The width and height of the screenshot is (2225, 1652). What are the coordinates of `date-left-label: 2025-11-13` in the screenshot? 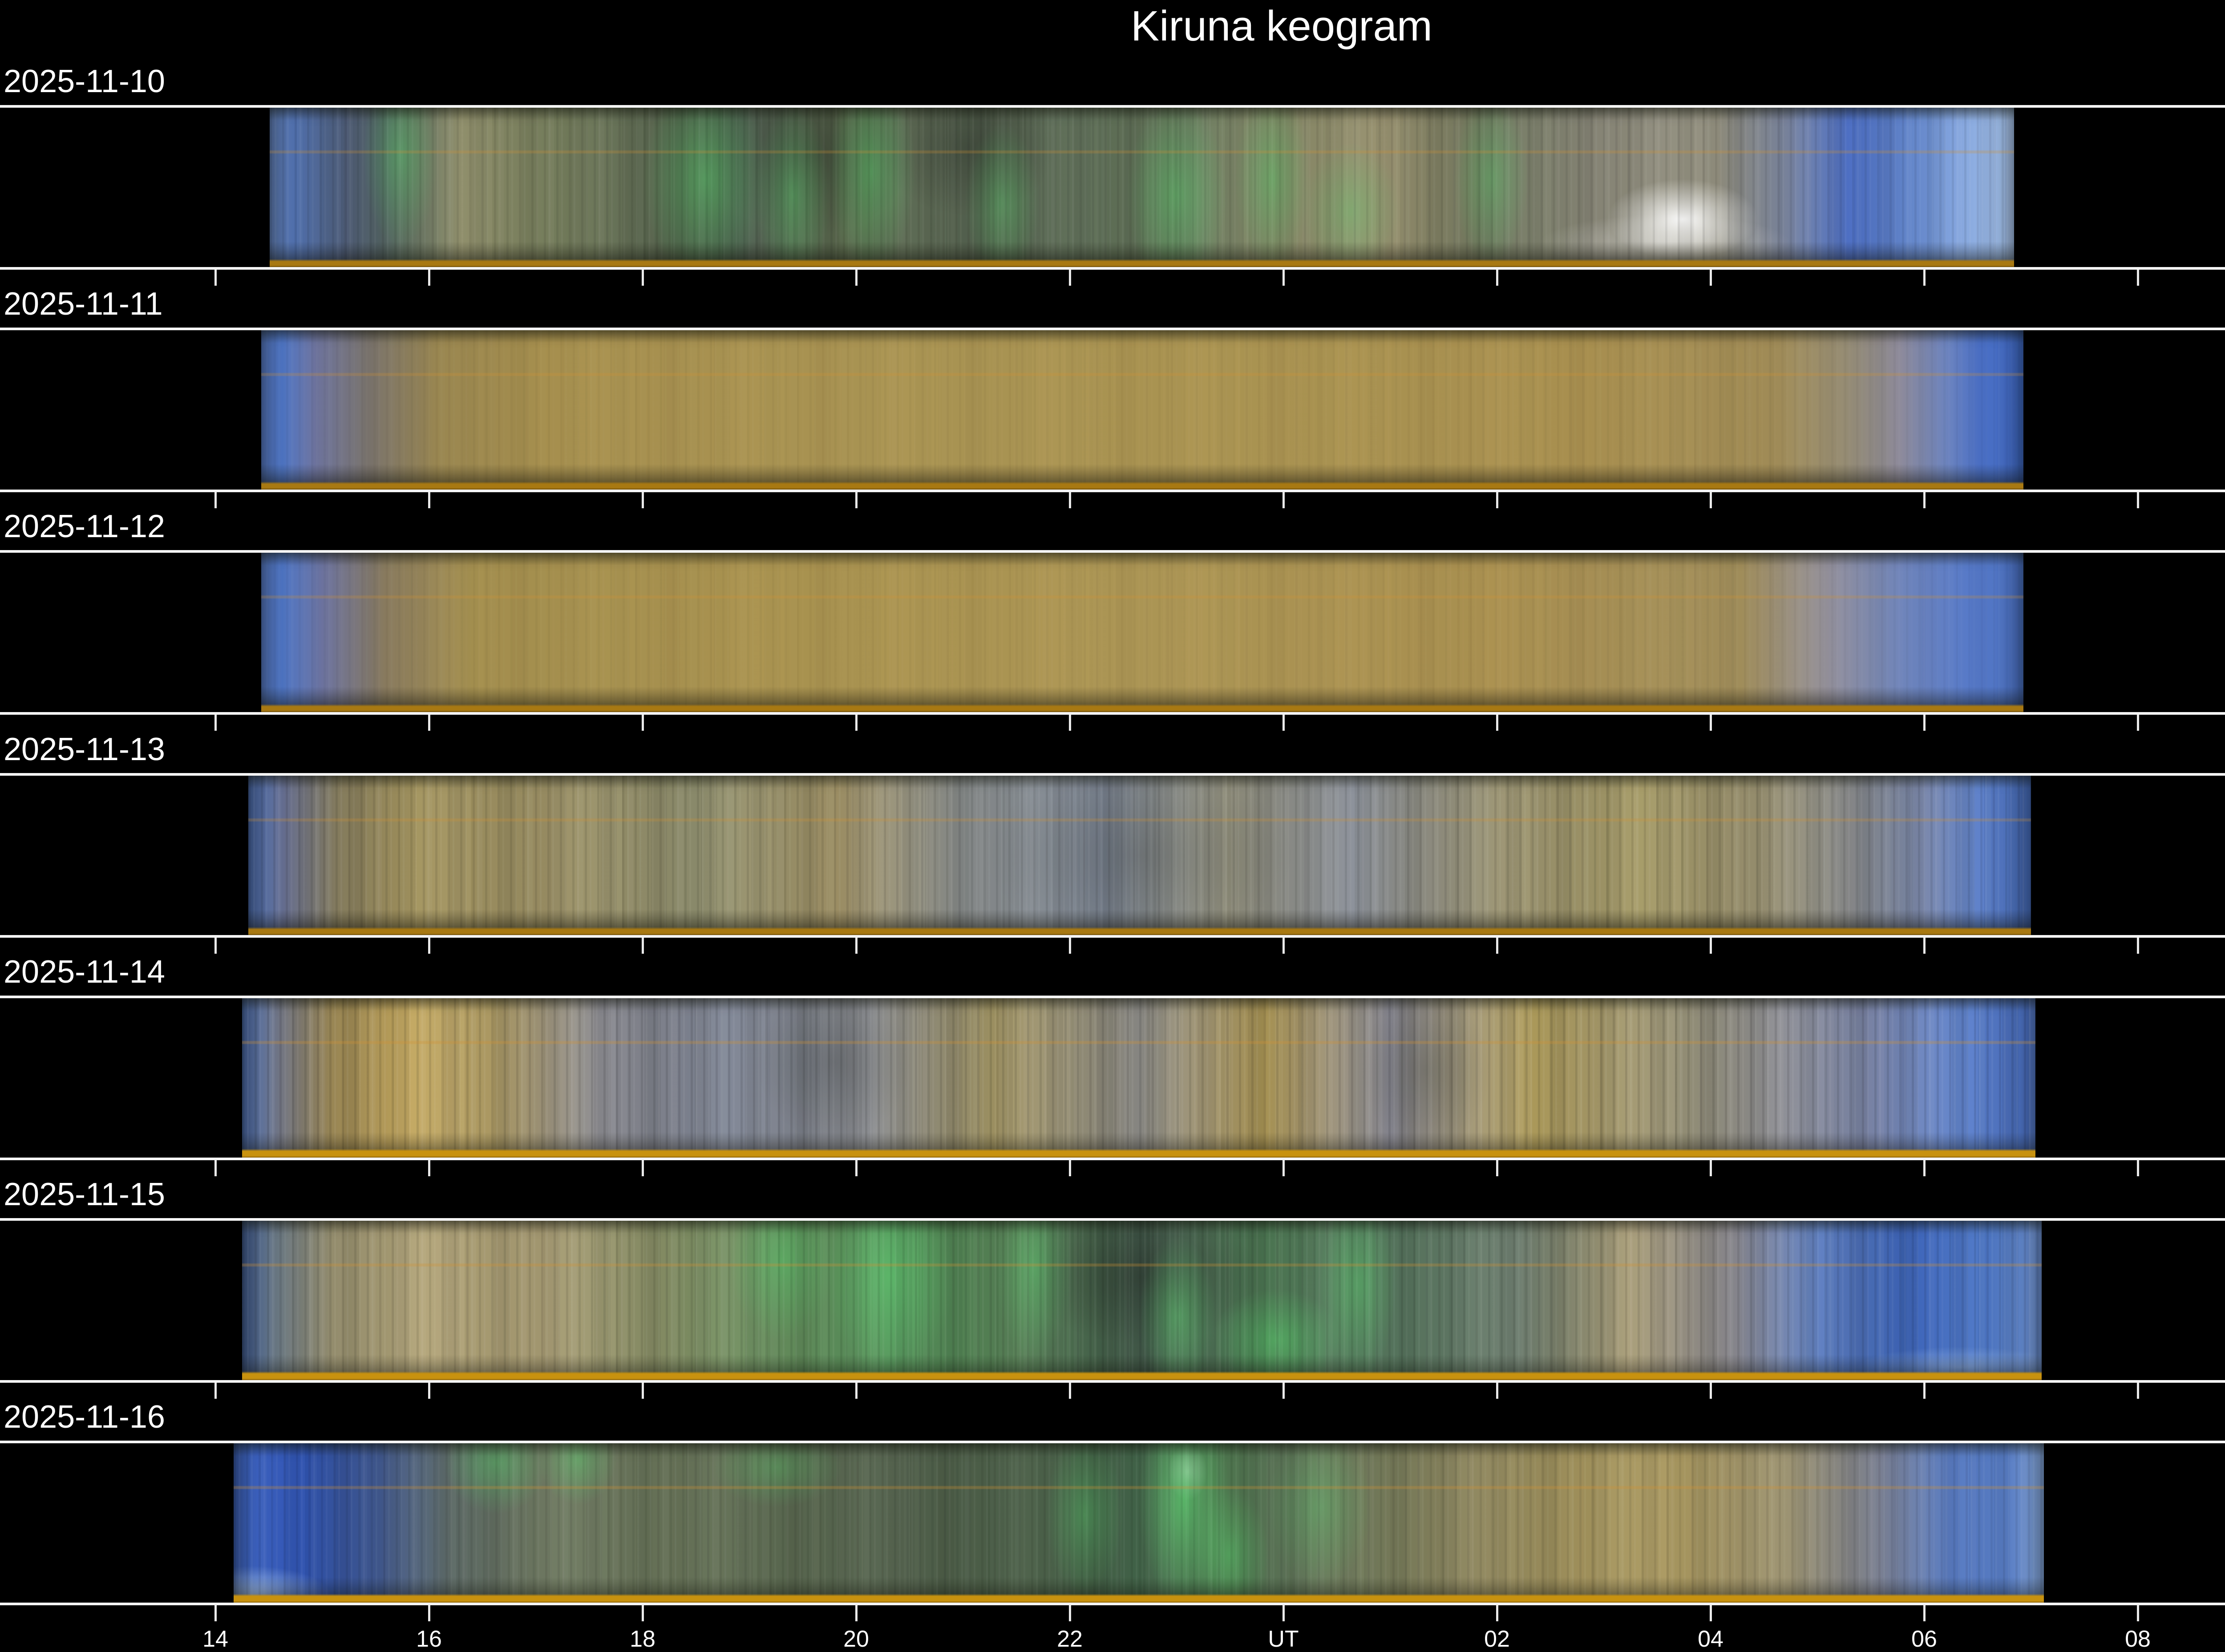 It's located at (84, 749).